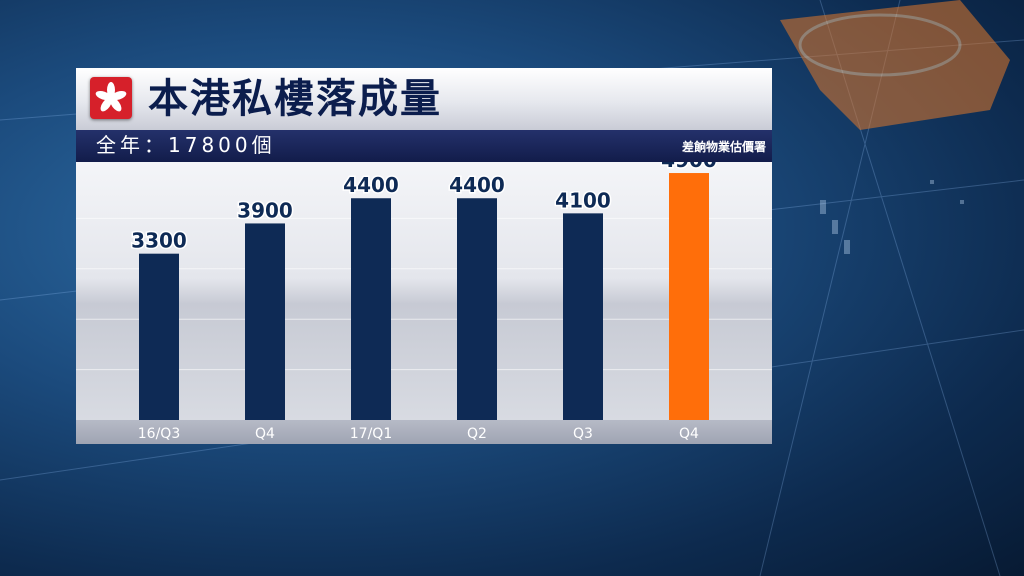 This screenshot has height=576, width=1024. What do you see at coordinates (371, 434) in the screenshot?
I see `x-tick-label: 17/Q1` at bounding box center [371, 434].